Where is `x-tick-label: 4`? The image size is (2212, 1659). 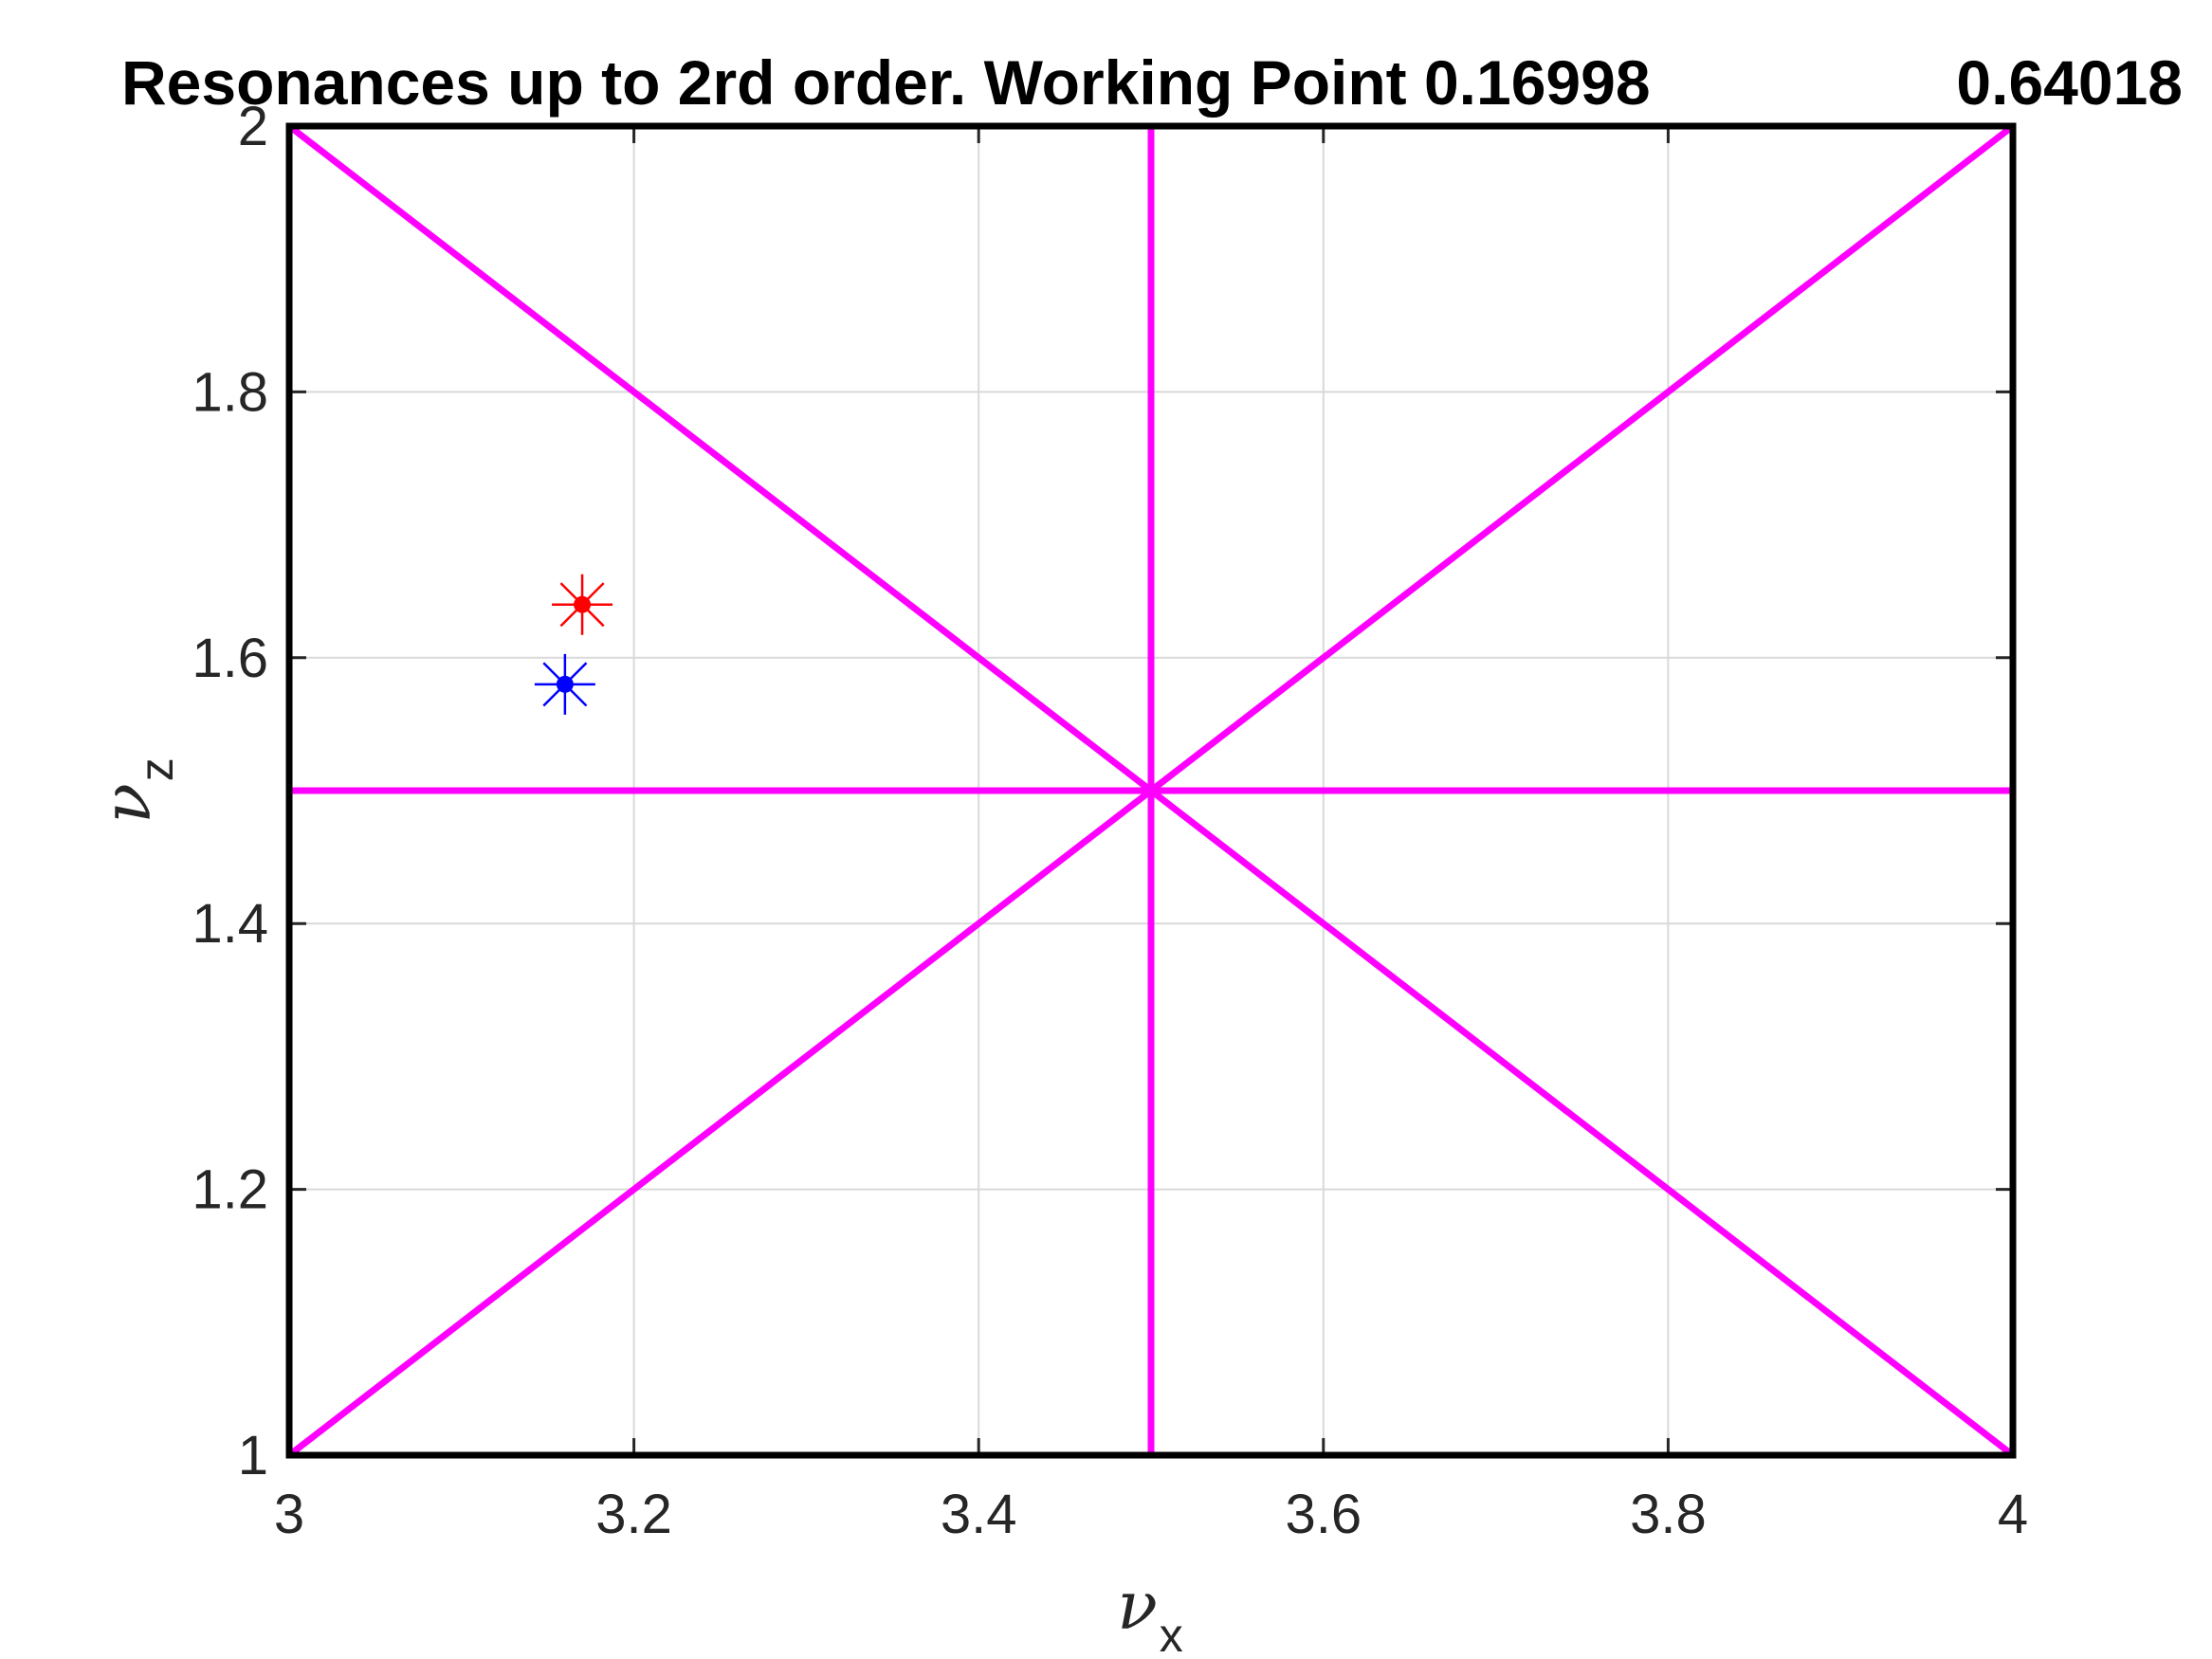
x-tick-label: 4 is located at coordinates (2013, 1514).